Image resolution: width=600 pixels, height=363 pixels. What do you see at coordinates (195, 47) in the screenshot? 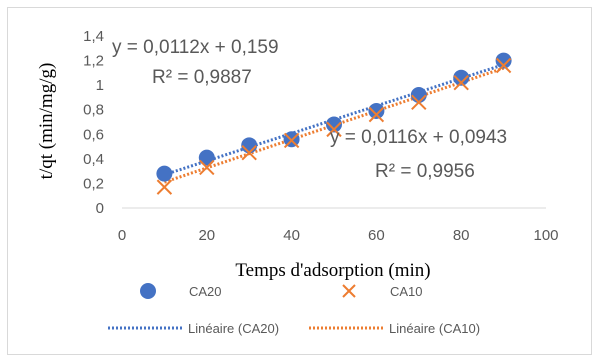
I see `trendline-equation-ca20: y = 0,0112x + 0,159` at bounding box center [195, 47].